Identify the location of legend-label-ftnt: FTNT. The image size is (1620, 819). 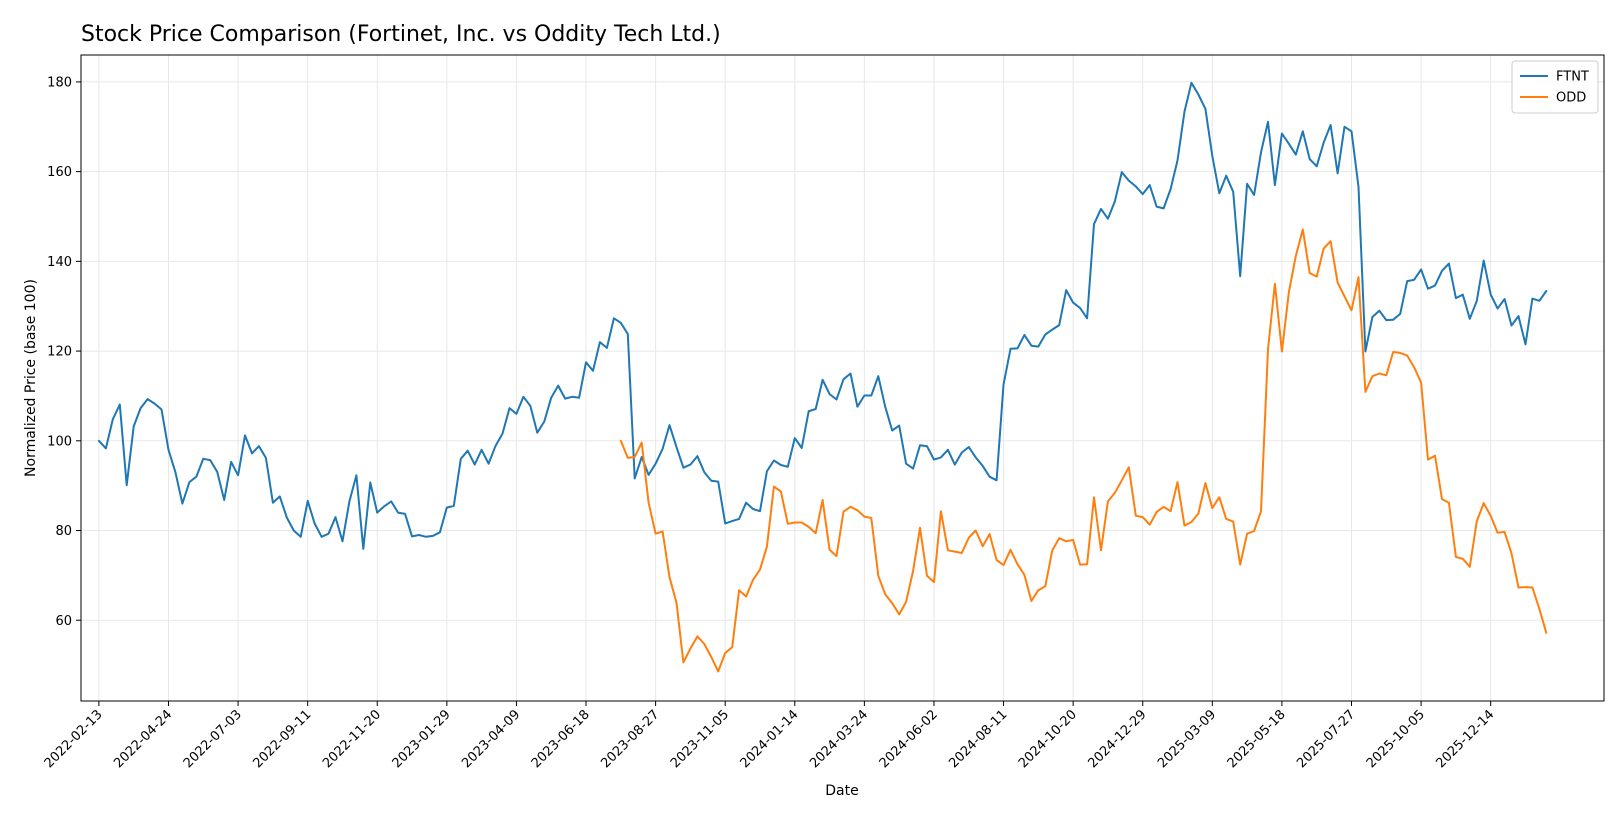
(1572, 77).